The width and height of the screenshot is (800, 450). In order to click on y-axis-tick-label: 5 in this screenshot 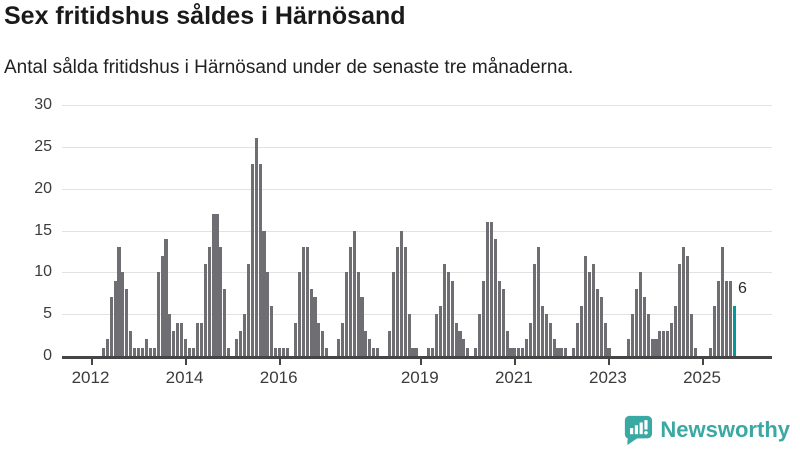, I will do `click(47, 314)`.